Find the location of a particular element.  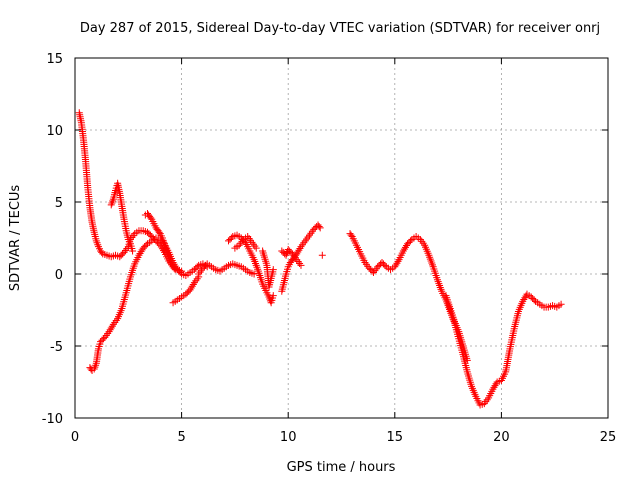

y-tick-label: 15 is located at coordinates (54, 59).